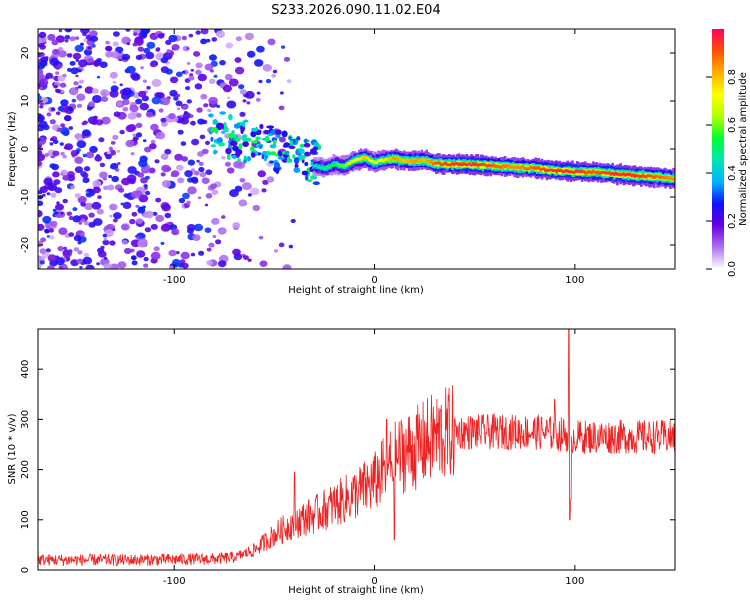  I want to click on snr-y-tick-label: 0, so click(25, 570).